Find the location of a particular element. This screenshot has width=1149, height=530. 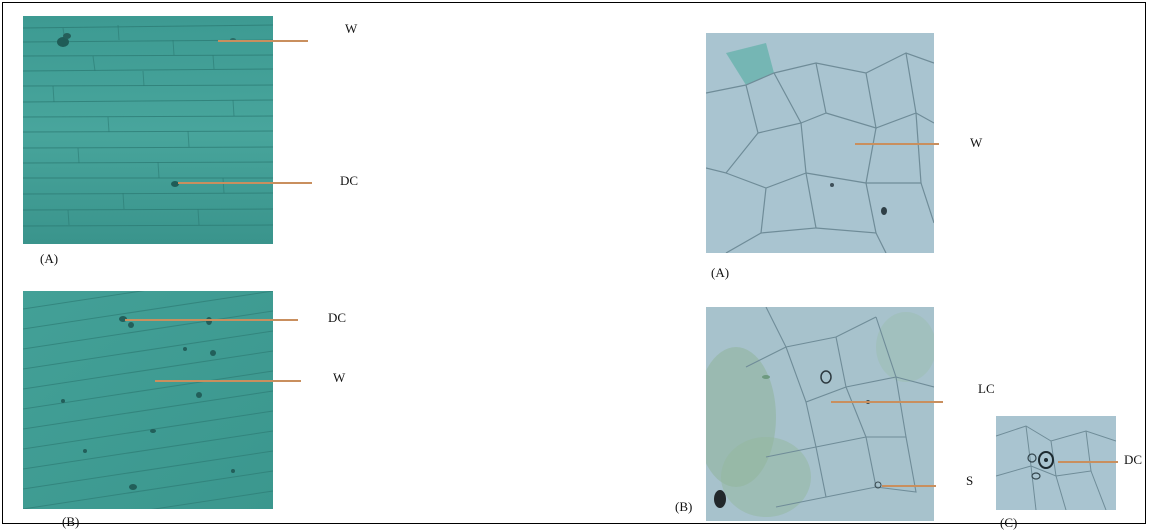

right-b-caption: (B) is located at coordinates (684, 506).